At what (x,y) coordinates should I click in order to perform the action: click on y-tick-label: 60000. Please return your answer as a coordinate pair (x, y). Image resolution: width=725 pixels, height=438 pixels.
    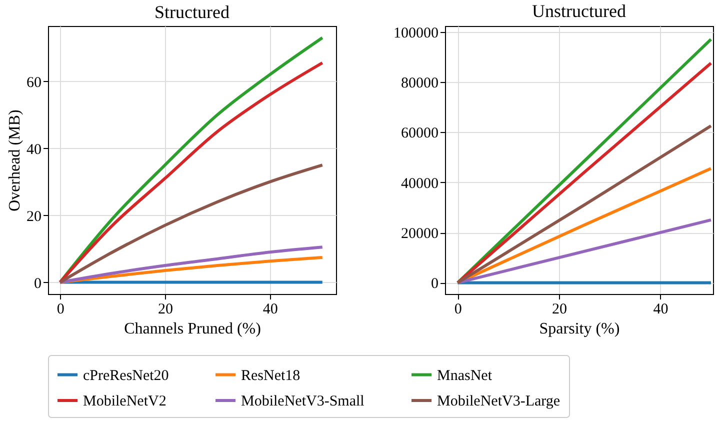
    Looking at the image, I should click on (419, 134).